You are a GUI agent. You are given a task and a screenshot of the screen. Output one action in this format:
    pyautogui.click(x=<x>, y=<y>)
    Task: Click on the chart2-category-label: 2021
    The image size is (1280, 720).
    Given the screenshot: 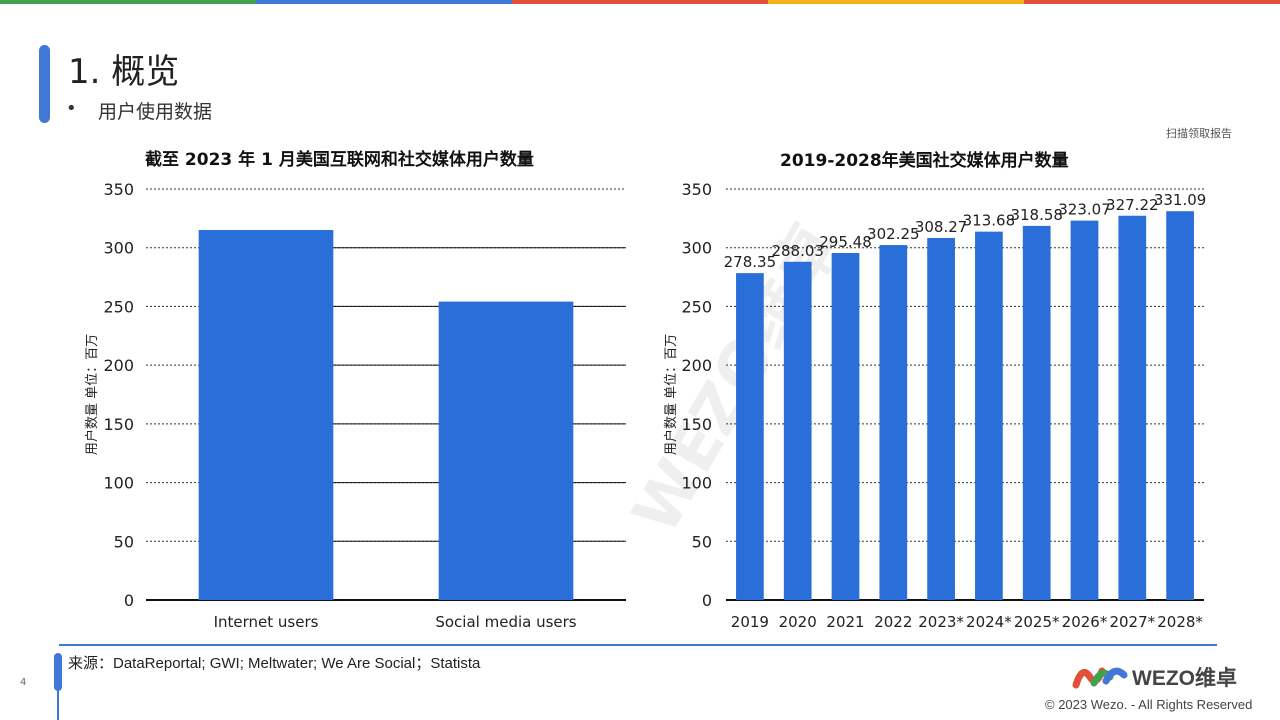 What is the action you would take?
    pyautogui.click(x=845, y=622)
    